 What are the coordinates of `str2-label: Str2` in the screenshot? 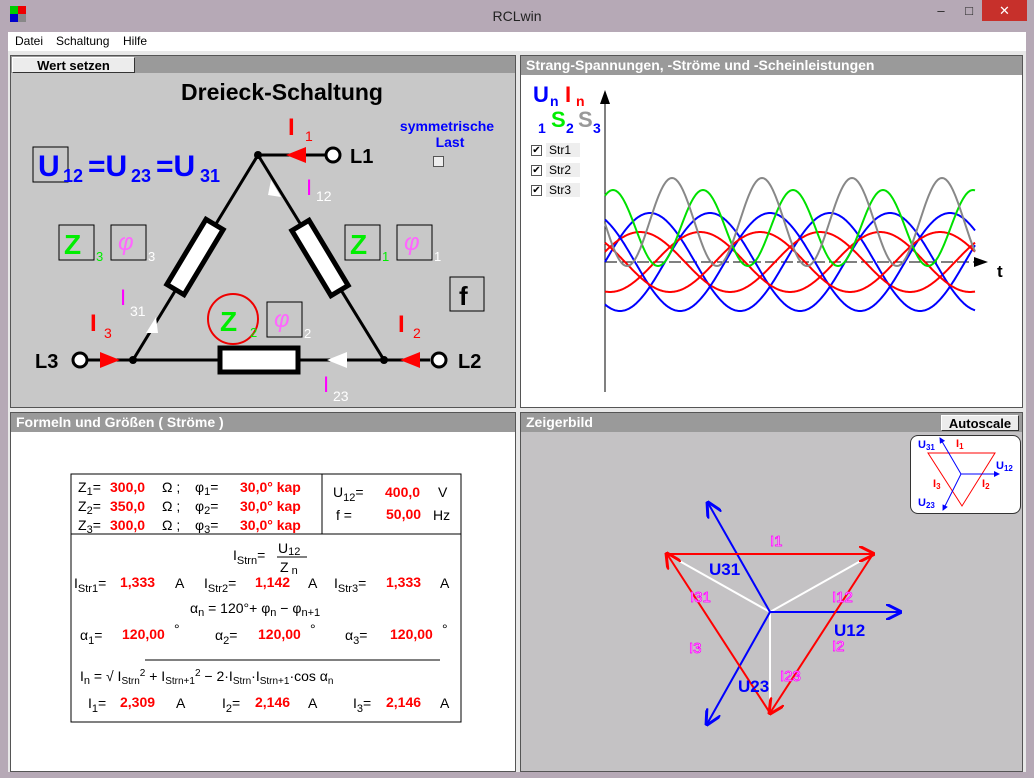 It's located at (563, 170).